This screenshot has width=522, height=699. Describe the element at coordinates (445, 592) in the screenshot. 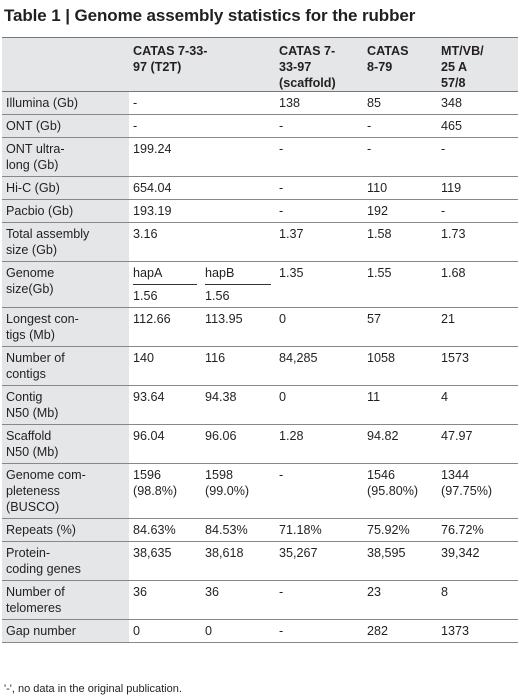

I see `table-cell: 8` at that location.